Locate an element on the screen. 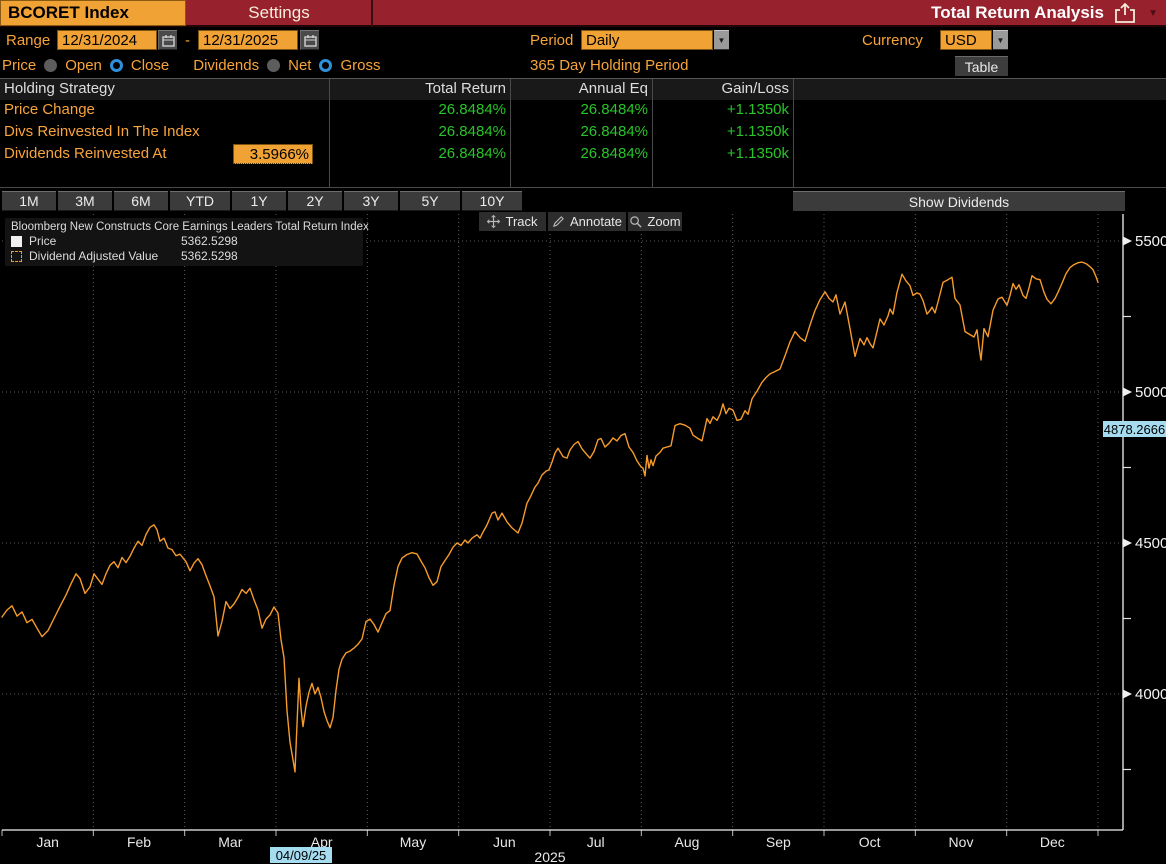 Image resolution: width=1166 pixels, height=864 pixels. annotate-button: Annotate is located at coordinates (587, 221).